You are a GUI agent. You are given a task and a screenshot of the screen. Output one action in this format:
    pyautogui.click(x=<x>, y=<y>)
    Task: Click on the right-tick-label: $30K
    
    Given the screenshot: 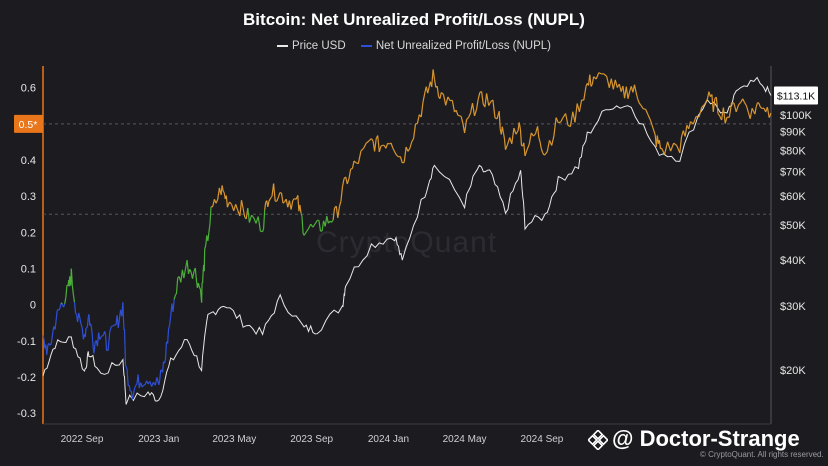 What is the action you would take?
    pyautogui.click(x=793, y=307)
    